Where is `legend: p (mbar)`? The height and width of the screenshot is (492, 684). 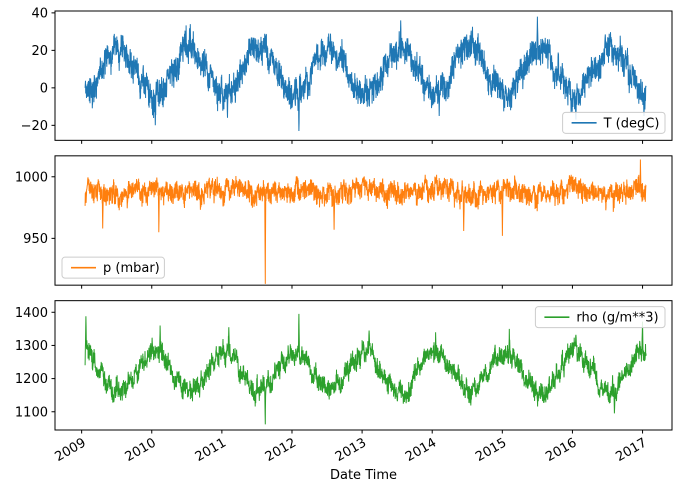
legend: p (mbar) is located at coordinates (113, 267).